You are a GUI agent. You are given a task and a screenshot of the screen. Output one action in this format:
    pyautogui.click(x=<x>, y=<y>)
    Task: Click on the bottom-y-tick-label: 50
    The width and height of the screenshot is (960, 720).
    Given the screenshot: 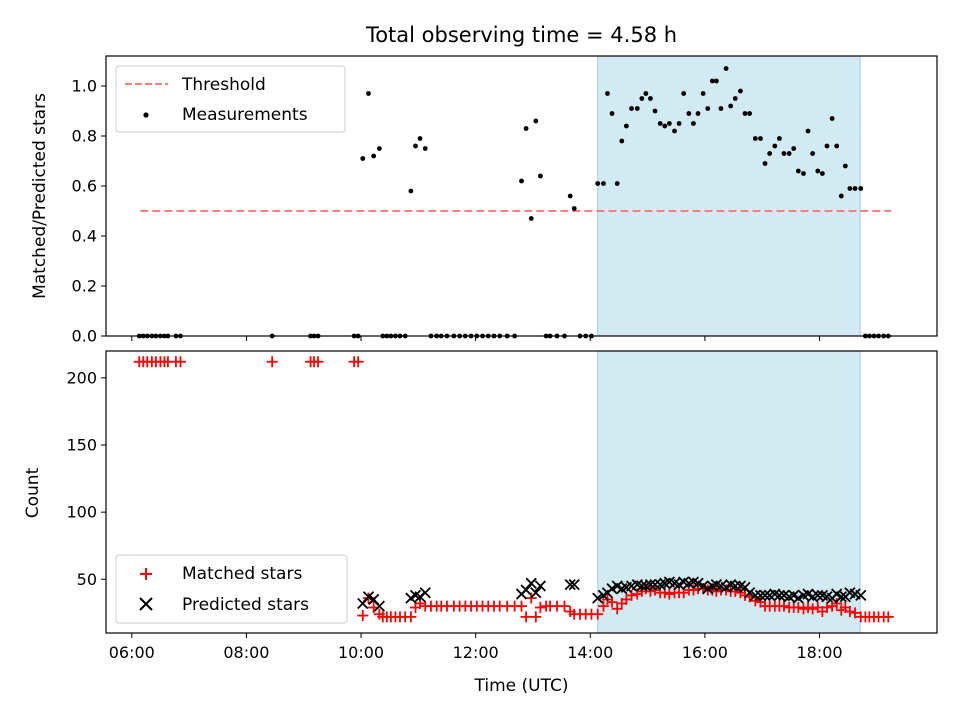 What is the action you would take?
    pyautogui.click(x=87, y=579)
    